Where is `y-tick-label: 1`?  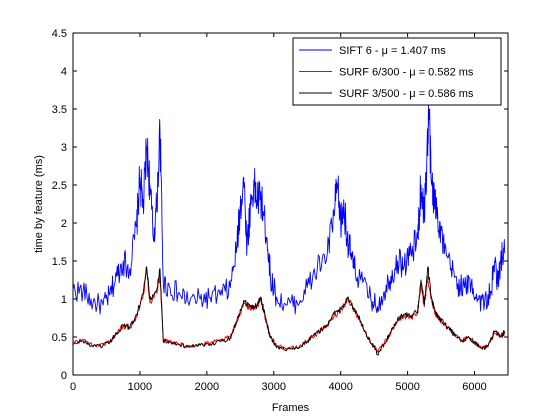
y-tick-label: 1 is located at coordinates (64, 300).